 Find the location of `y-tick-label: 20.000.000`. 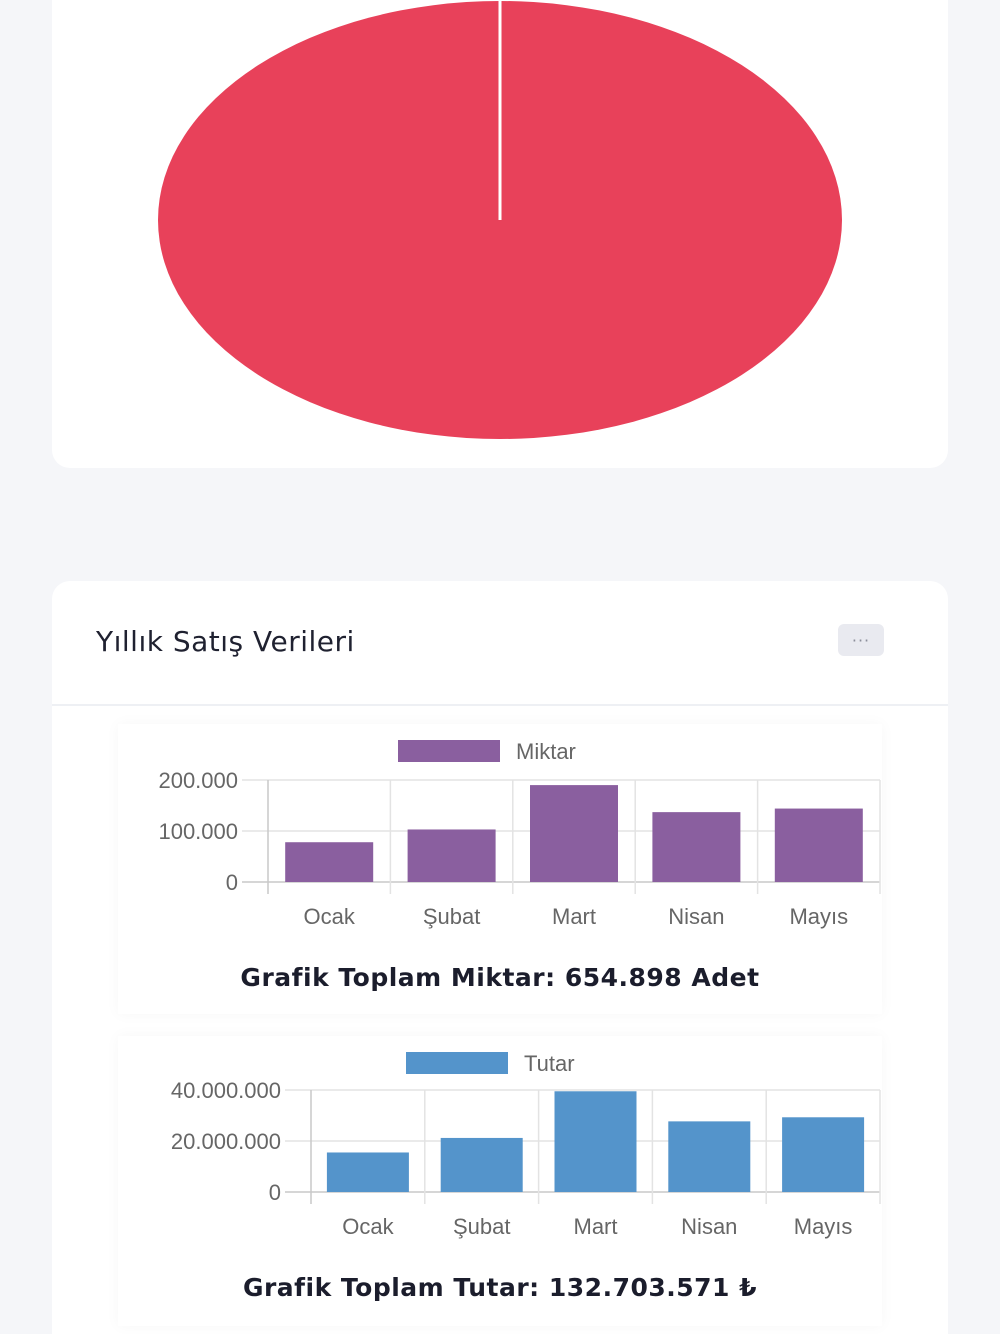

y-tick-label: 20.000.000 is located at coordinates (226, 1141).